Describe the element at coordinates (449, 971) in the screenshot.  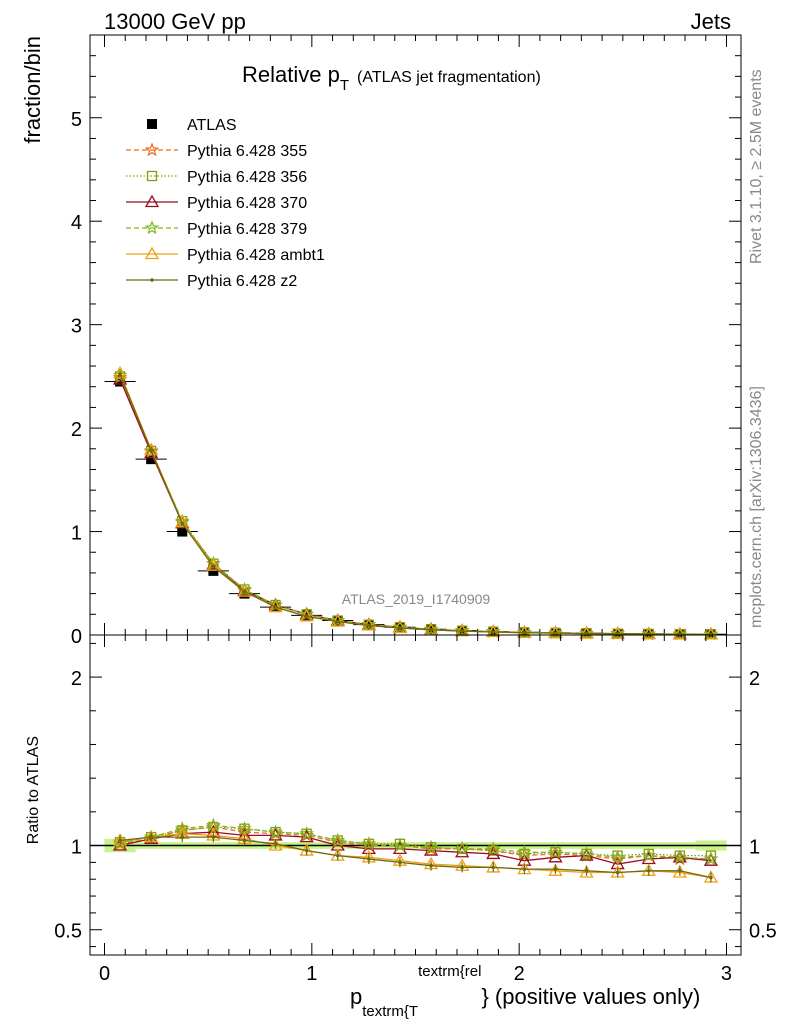
I see `x-axis-label-superscript: textrm{rel` at that location.